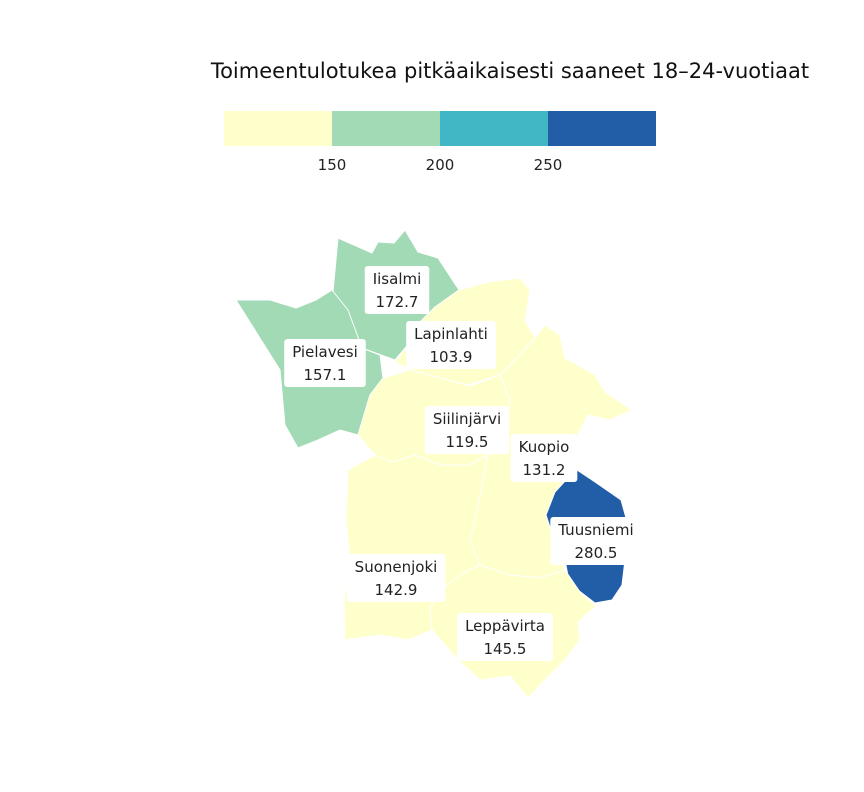 The image size is (864, 792). I want to click on region-label-siilinjarvi: Siilinjärvi 119.5, so click(467, 430).